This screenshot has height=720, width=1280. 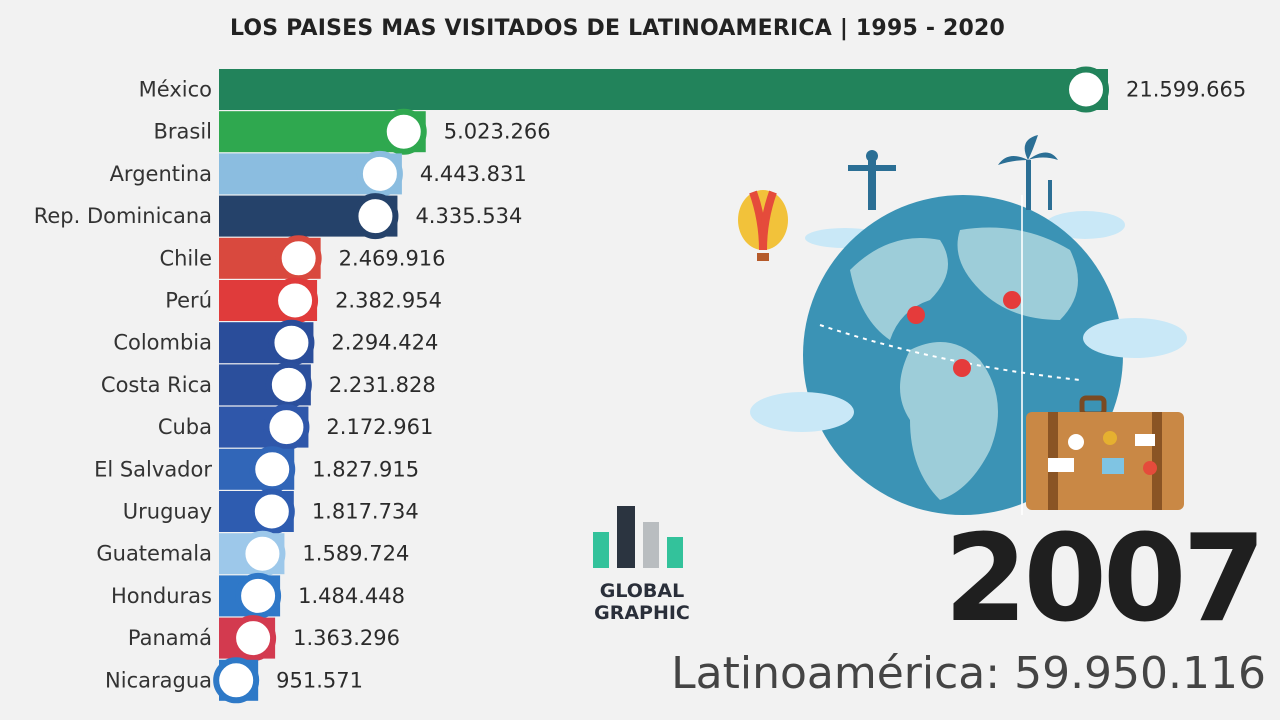 What do you see at coordinates (1186, 90) in the screenshot?
I see `value-label: 21.599.665` at bounding box center [1186, 90].